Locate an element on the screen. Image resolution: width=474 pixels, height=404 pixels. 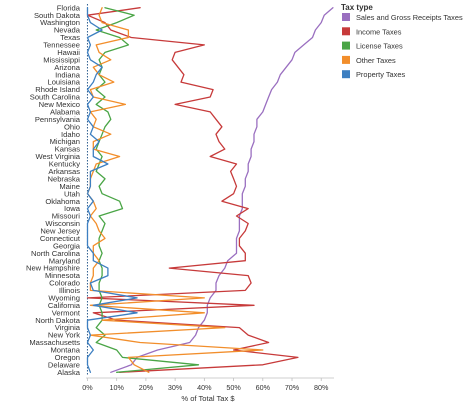
legend-label-license-taxes: License Taxes is located at coordinates (379, 46).